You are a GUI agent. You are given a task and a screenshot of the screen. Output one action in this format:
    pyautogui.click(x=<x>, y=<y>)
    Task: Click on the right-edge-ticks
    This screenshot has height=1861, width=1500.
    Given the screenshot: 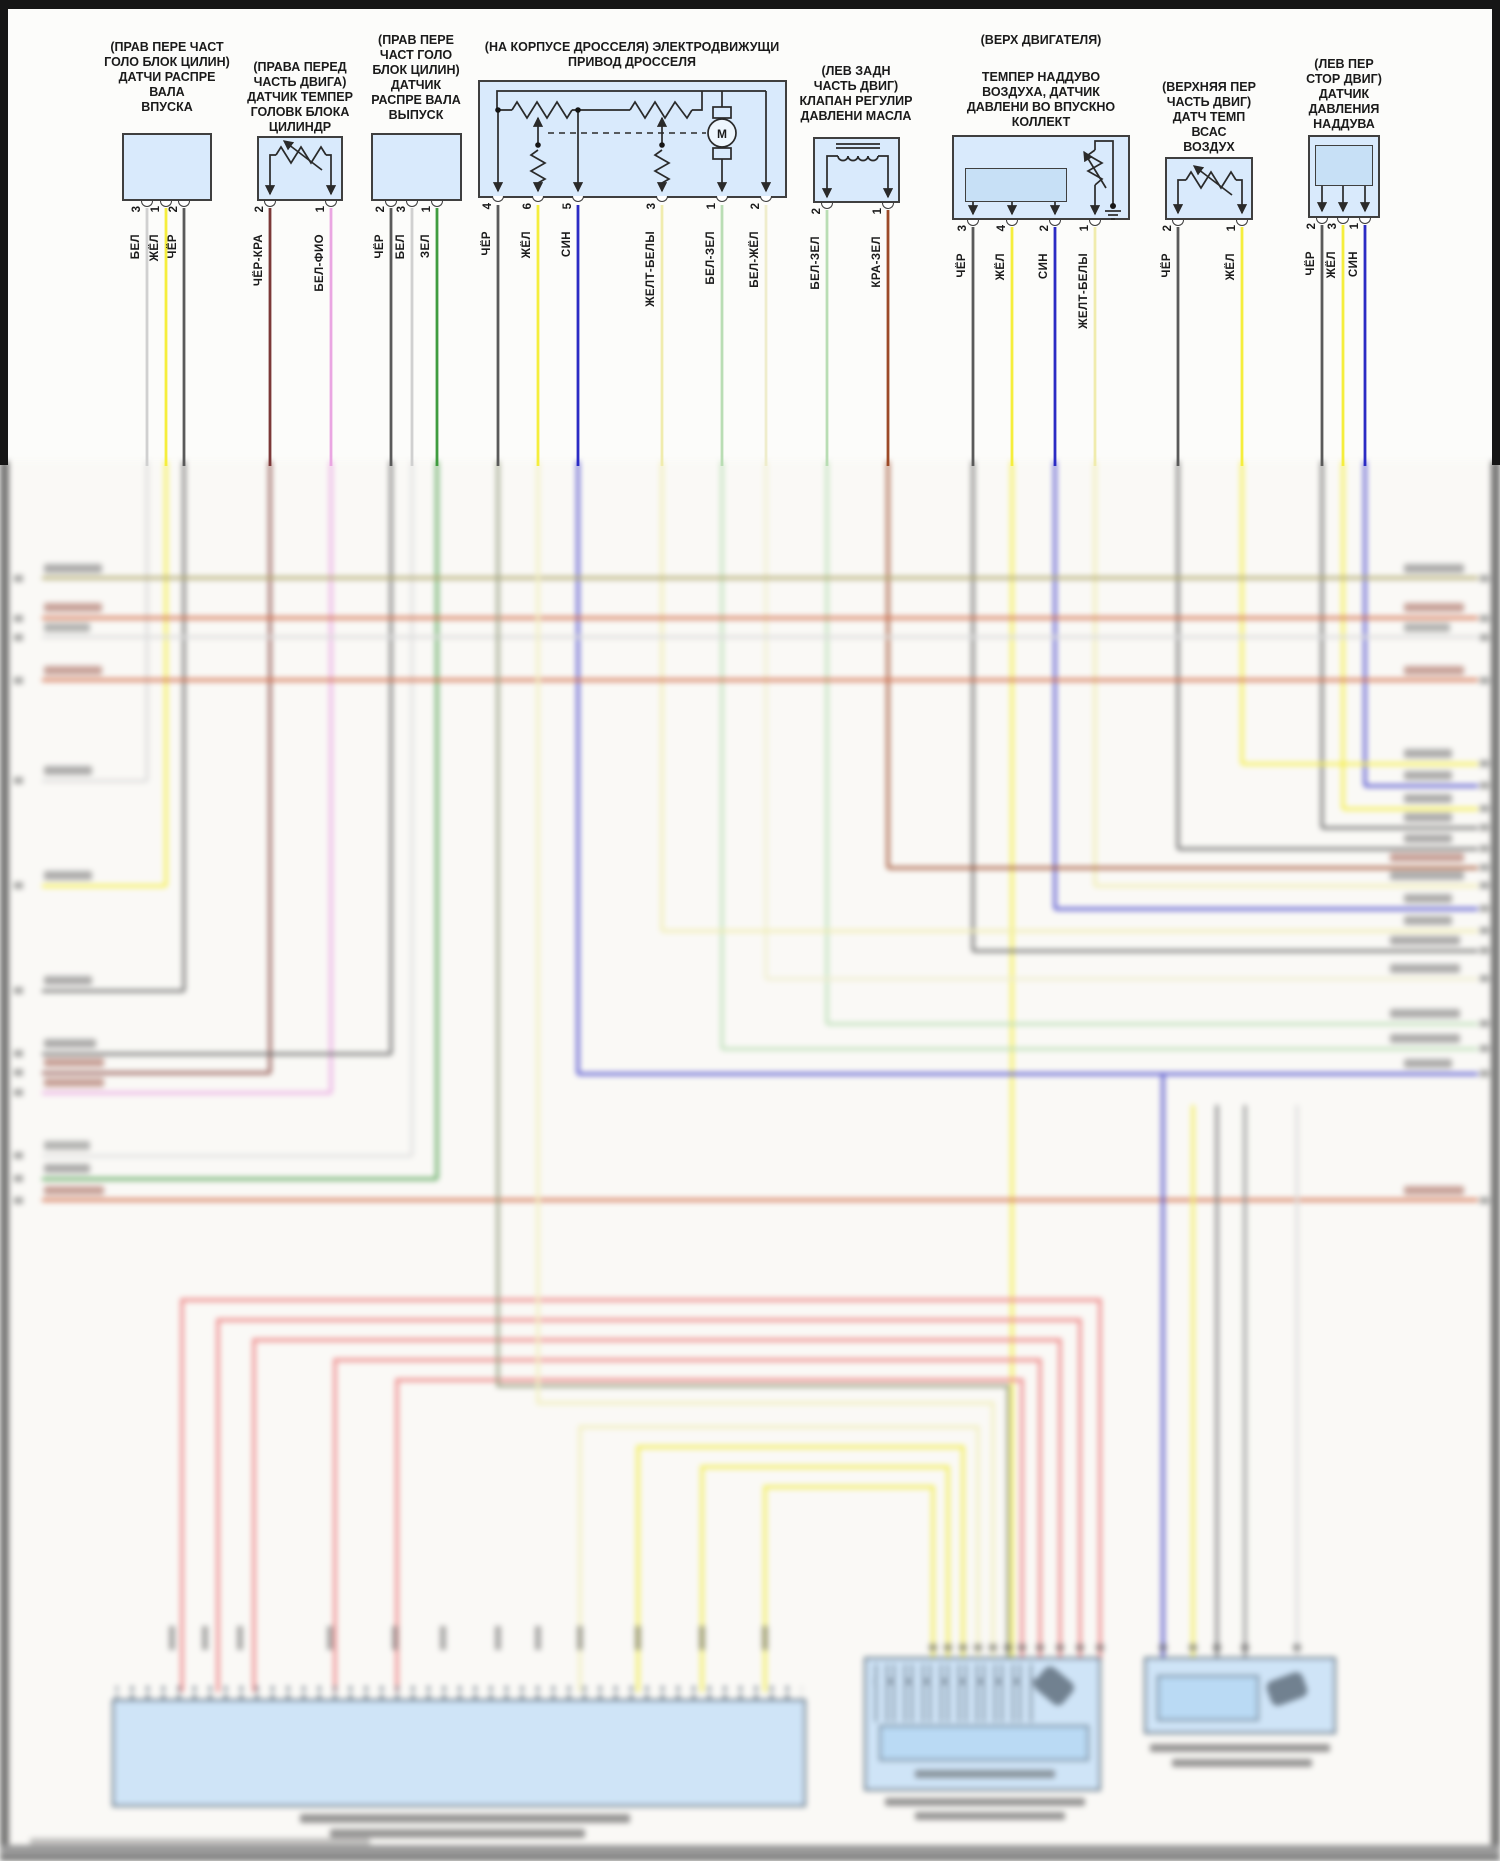 What is the action you would take?
    pyautogui.click(x=1484, y=889)
    